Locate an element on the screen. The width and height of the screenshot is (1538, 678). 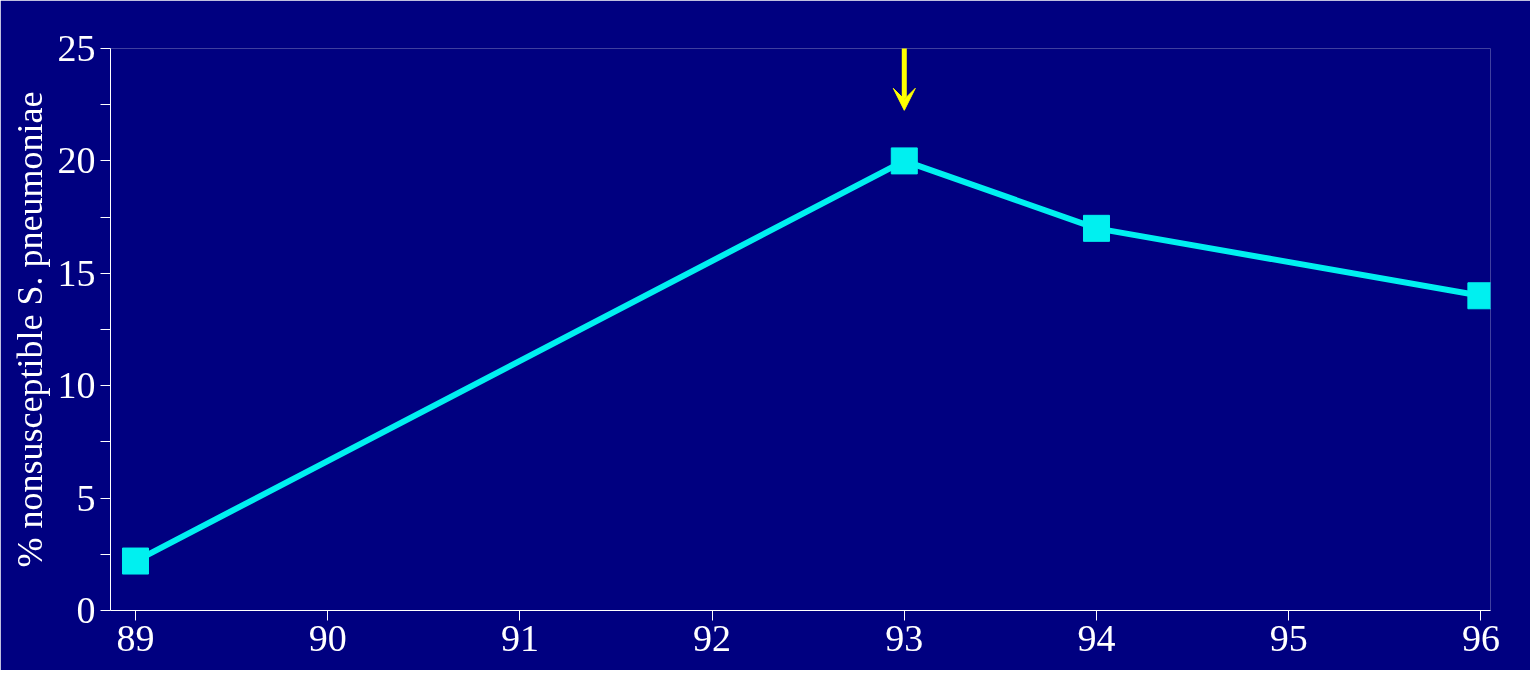
x-tick-label: 95 is located at coordinates (1288, 637).